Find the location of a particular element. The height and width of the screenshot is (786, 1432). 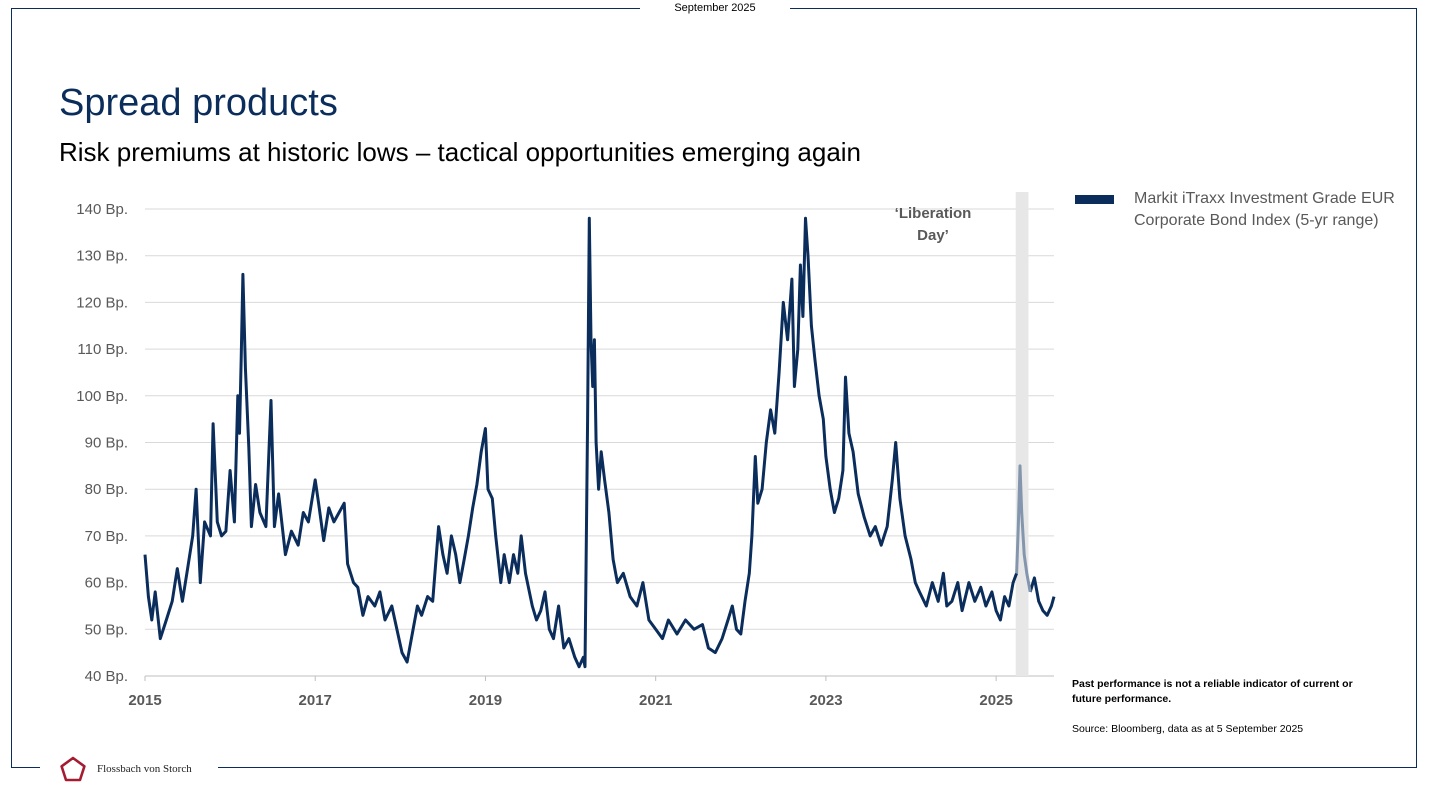

series-line-highlight is located at coordinates (1023, 528).